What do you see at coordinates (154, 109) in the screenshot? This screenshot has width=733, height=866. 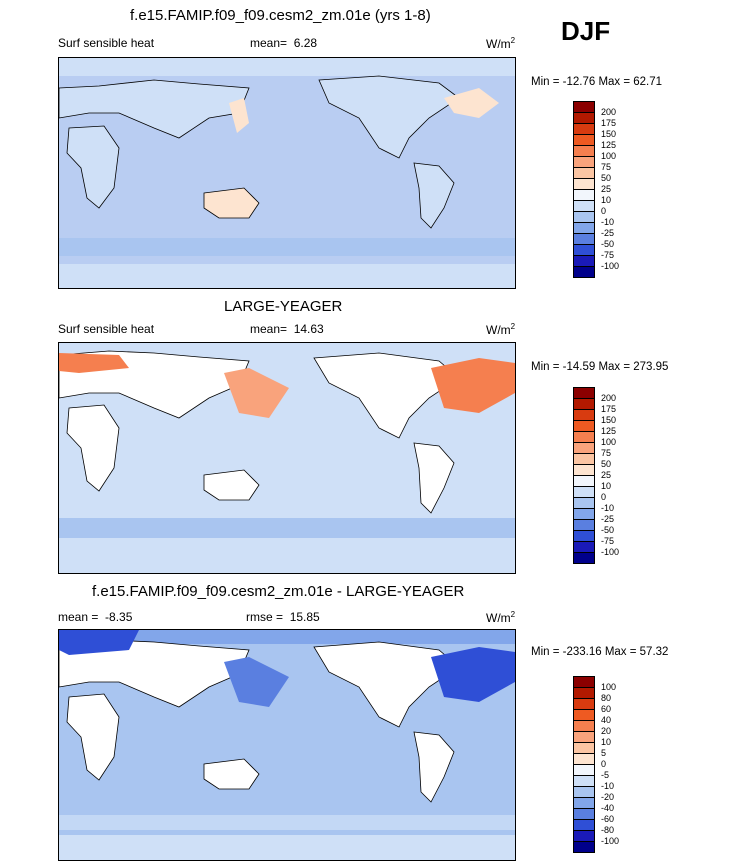 I see `eurasia-land` at bounding box center [154, 109].